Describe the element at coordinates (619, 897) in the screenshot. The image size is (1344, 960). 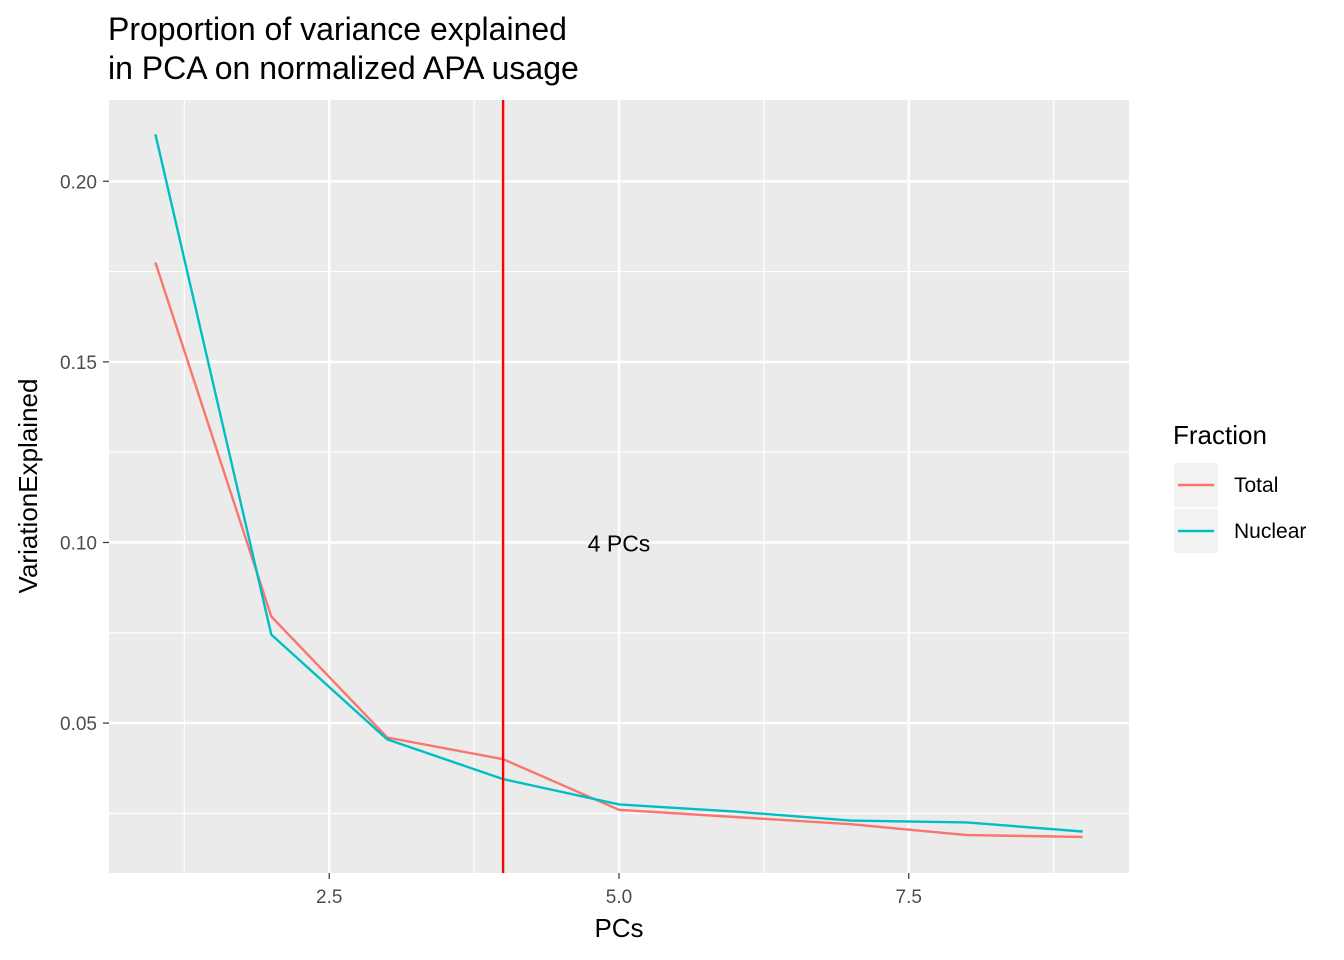
I see `x-tick-label: 5.0` at that location.